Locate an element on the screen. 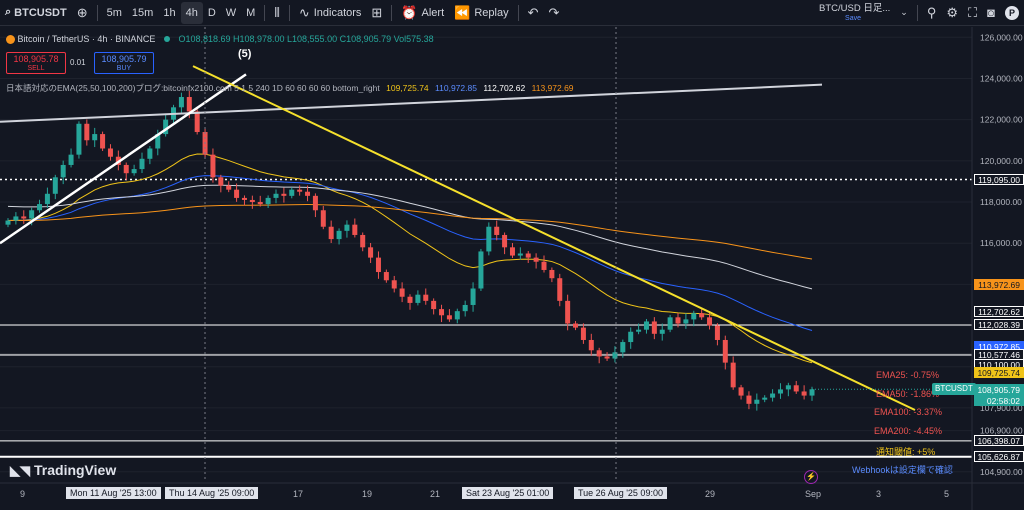 The height and width of the screenshot is (510, 1024). alert-button: ⏰ Alert is located at coordinates (422, 13).